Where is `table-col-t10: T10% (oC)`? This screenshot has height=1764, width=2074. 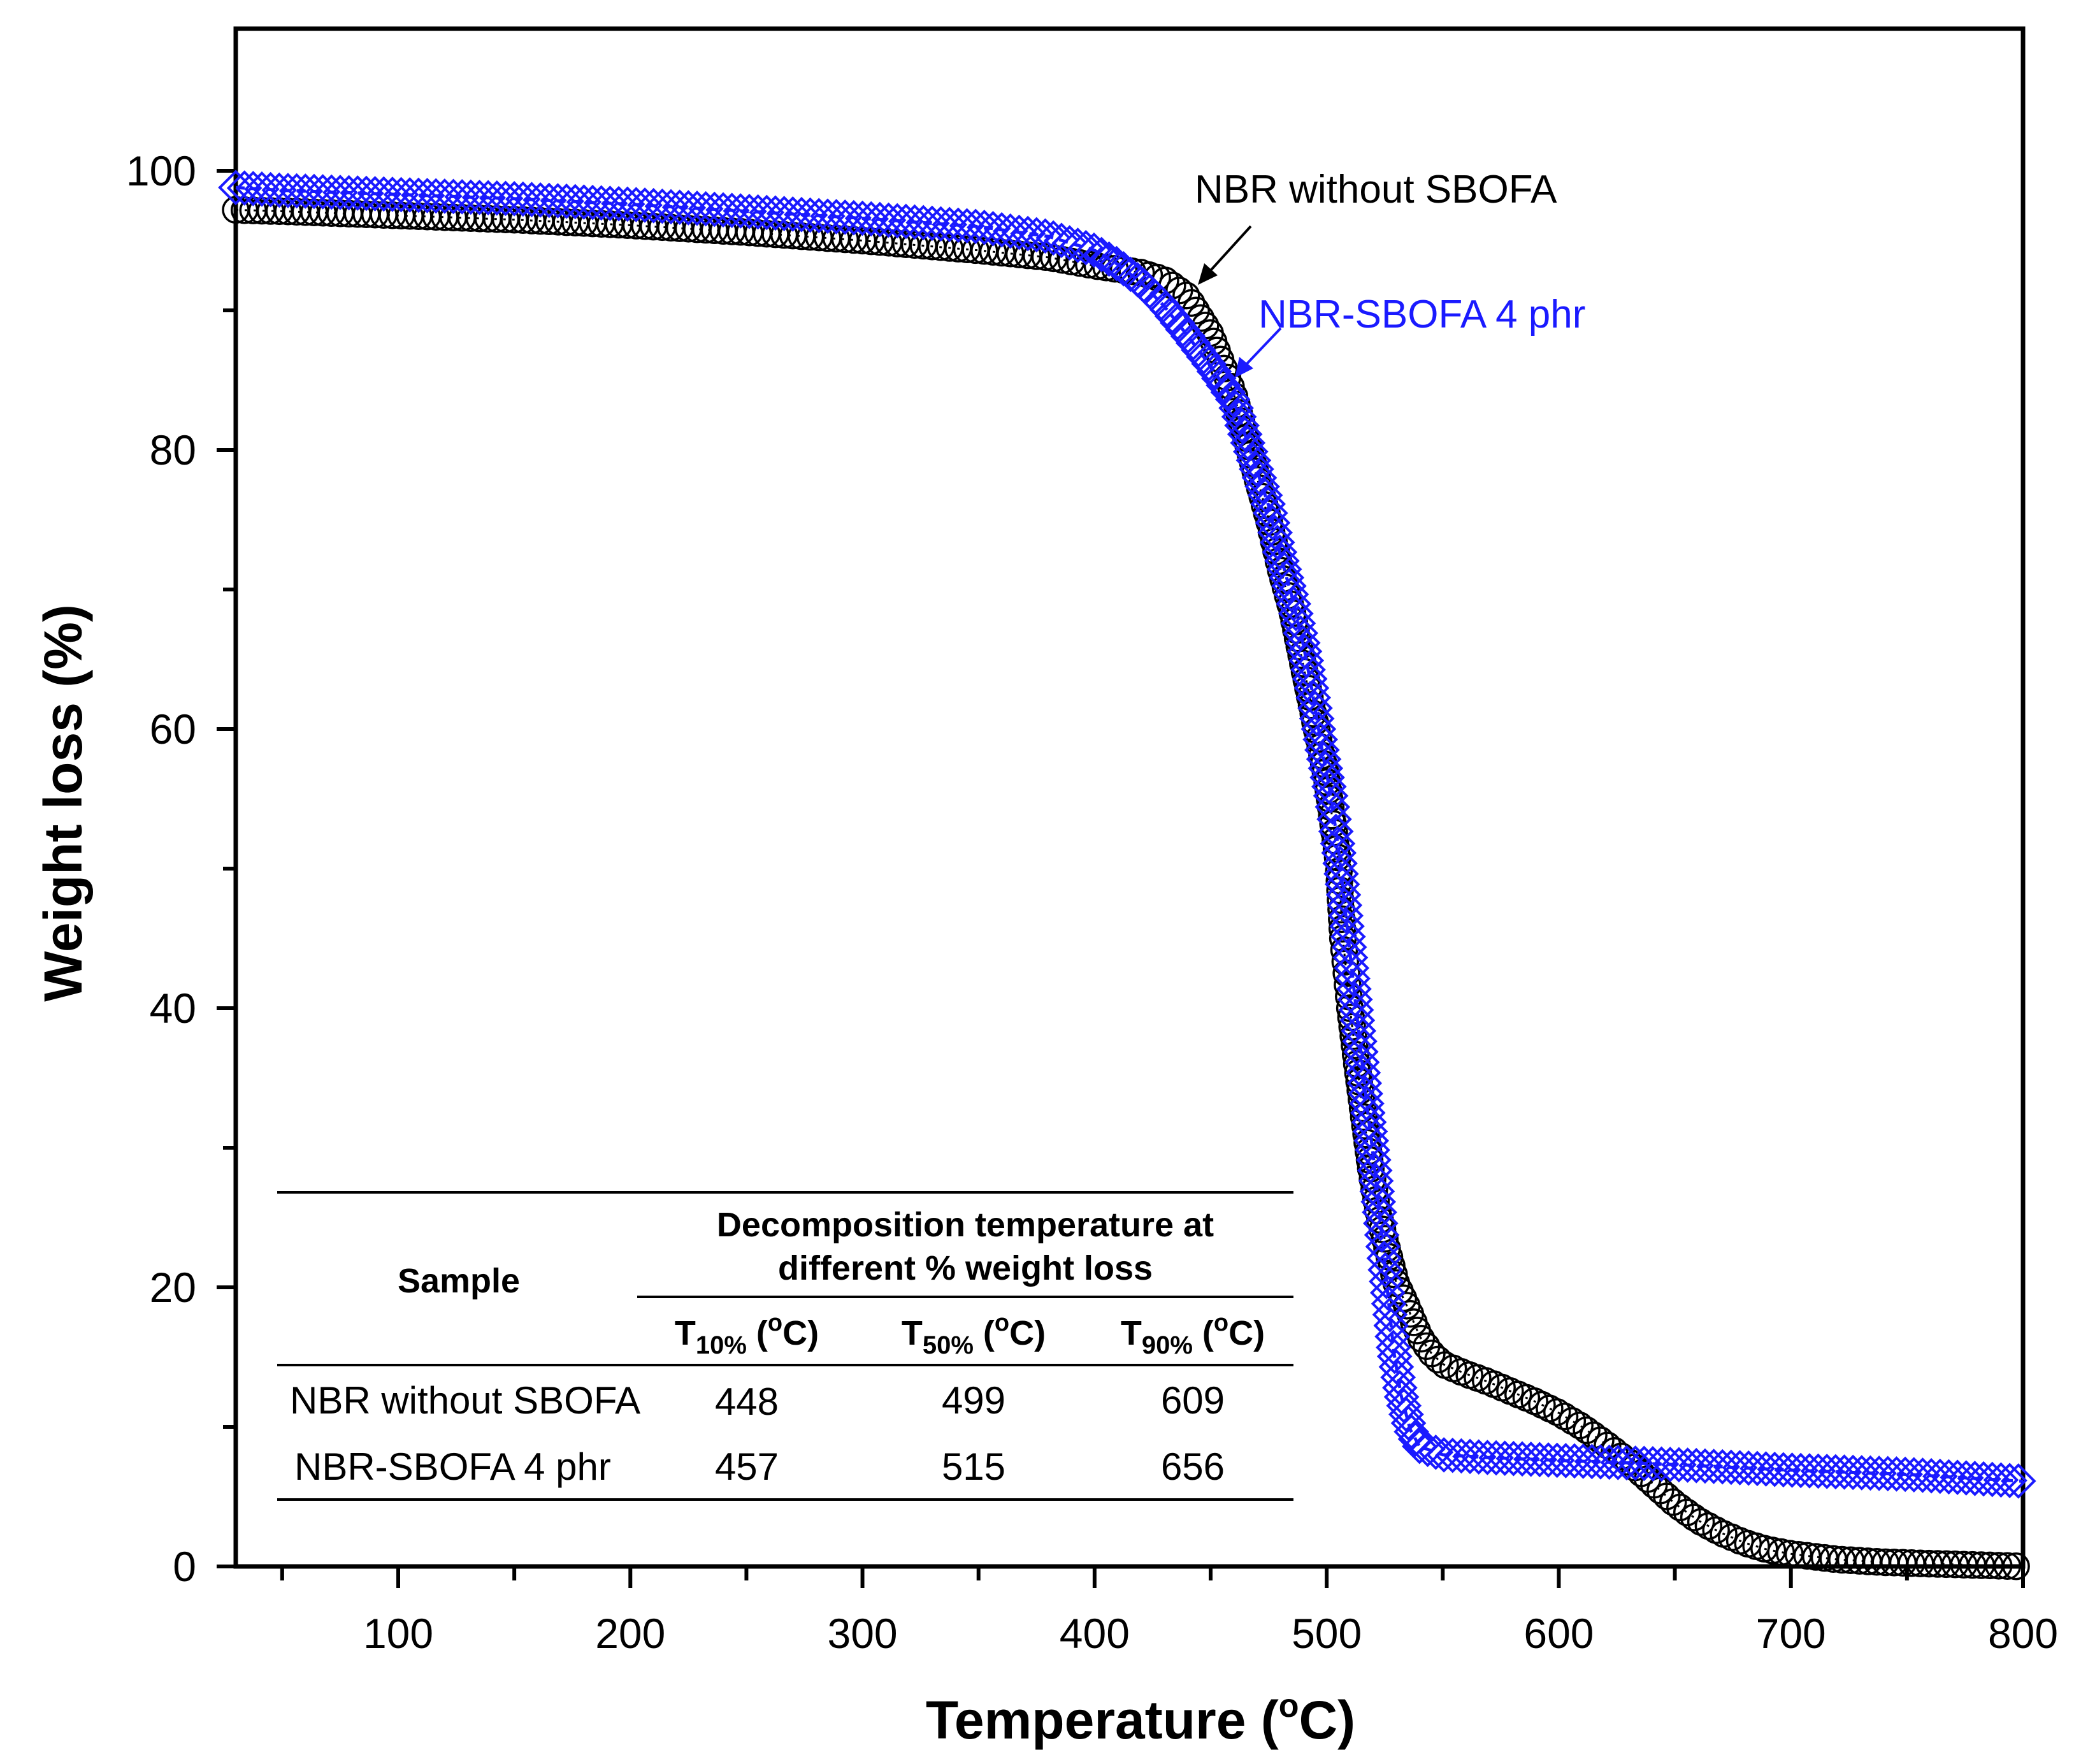 table-col-t10: T10% (oC) is located at coordinates (747, 1334).